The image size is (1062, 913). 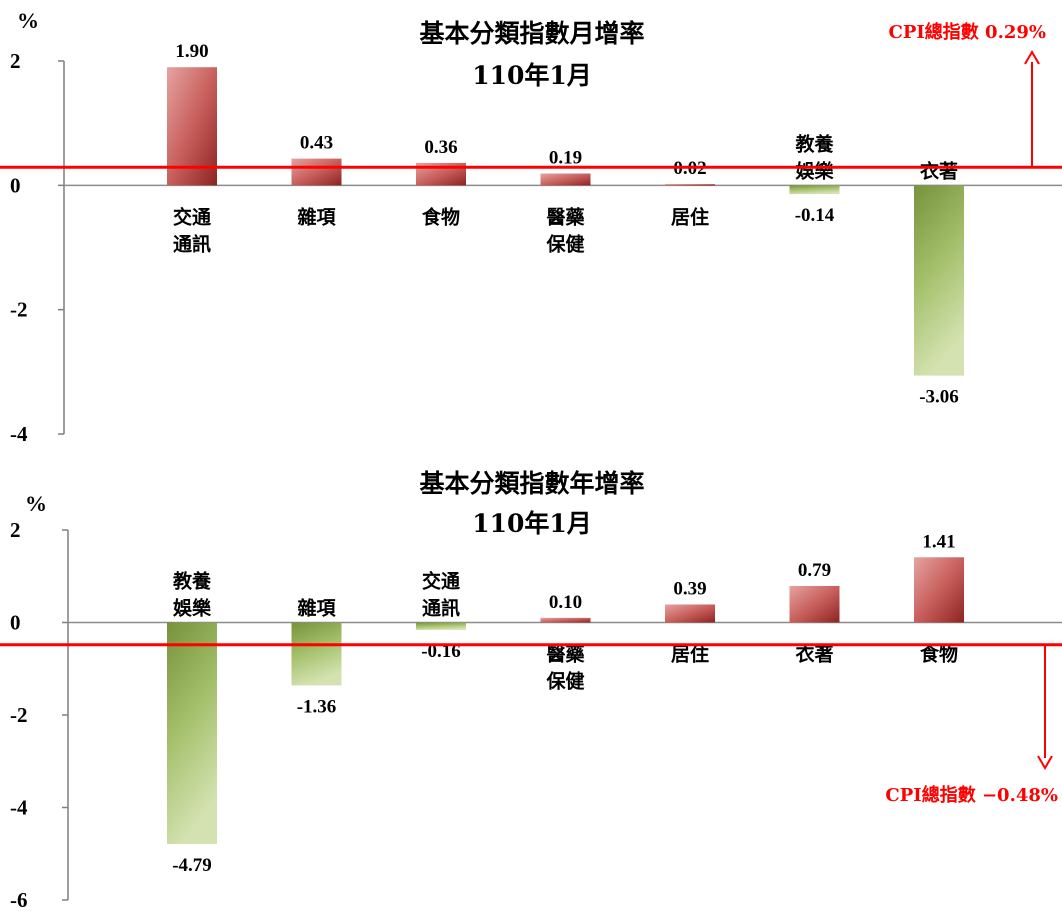 What do you see at coordinates (191, 51) in the screenshot?
I see `value-label: 1.90` at bounding box center [191, 51].